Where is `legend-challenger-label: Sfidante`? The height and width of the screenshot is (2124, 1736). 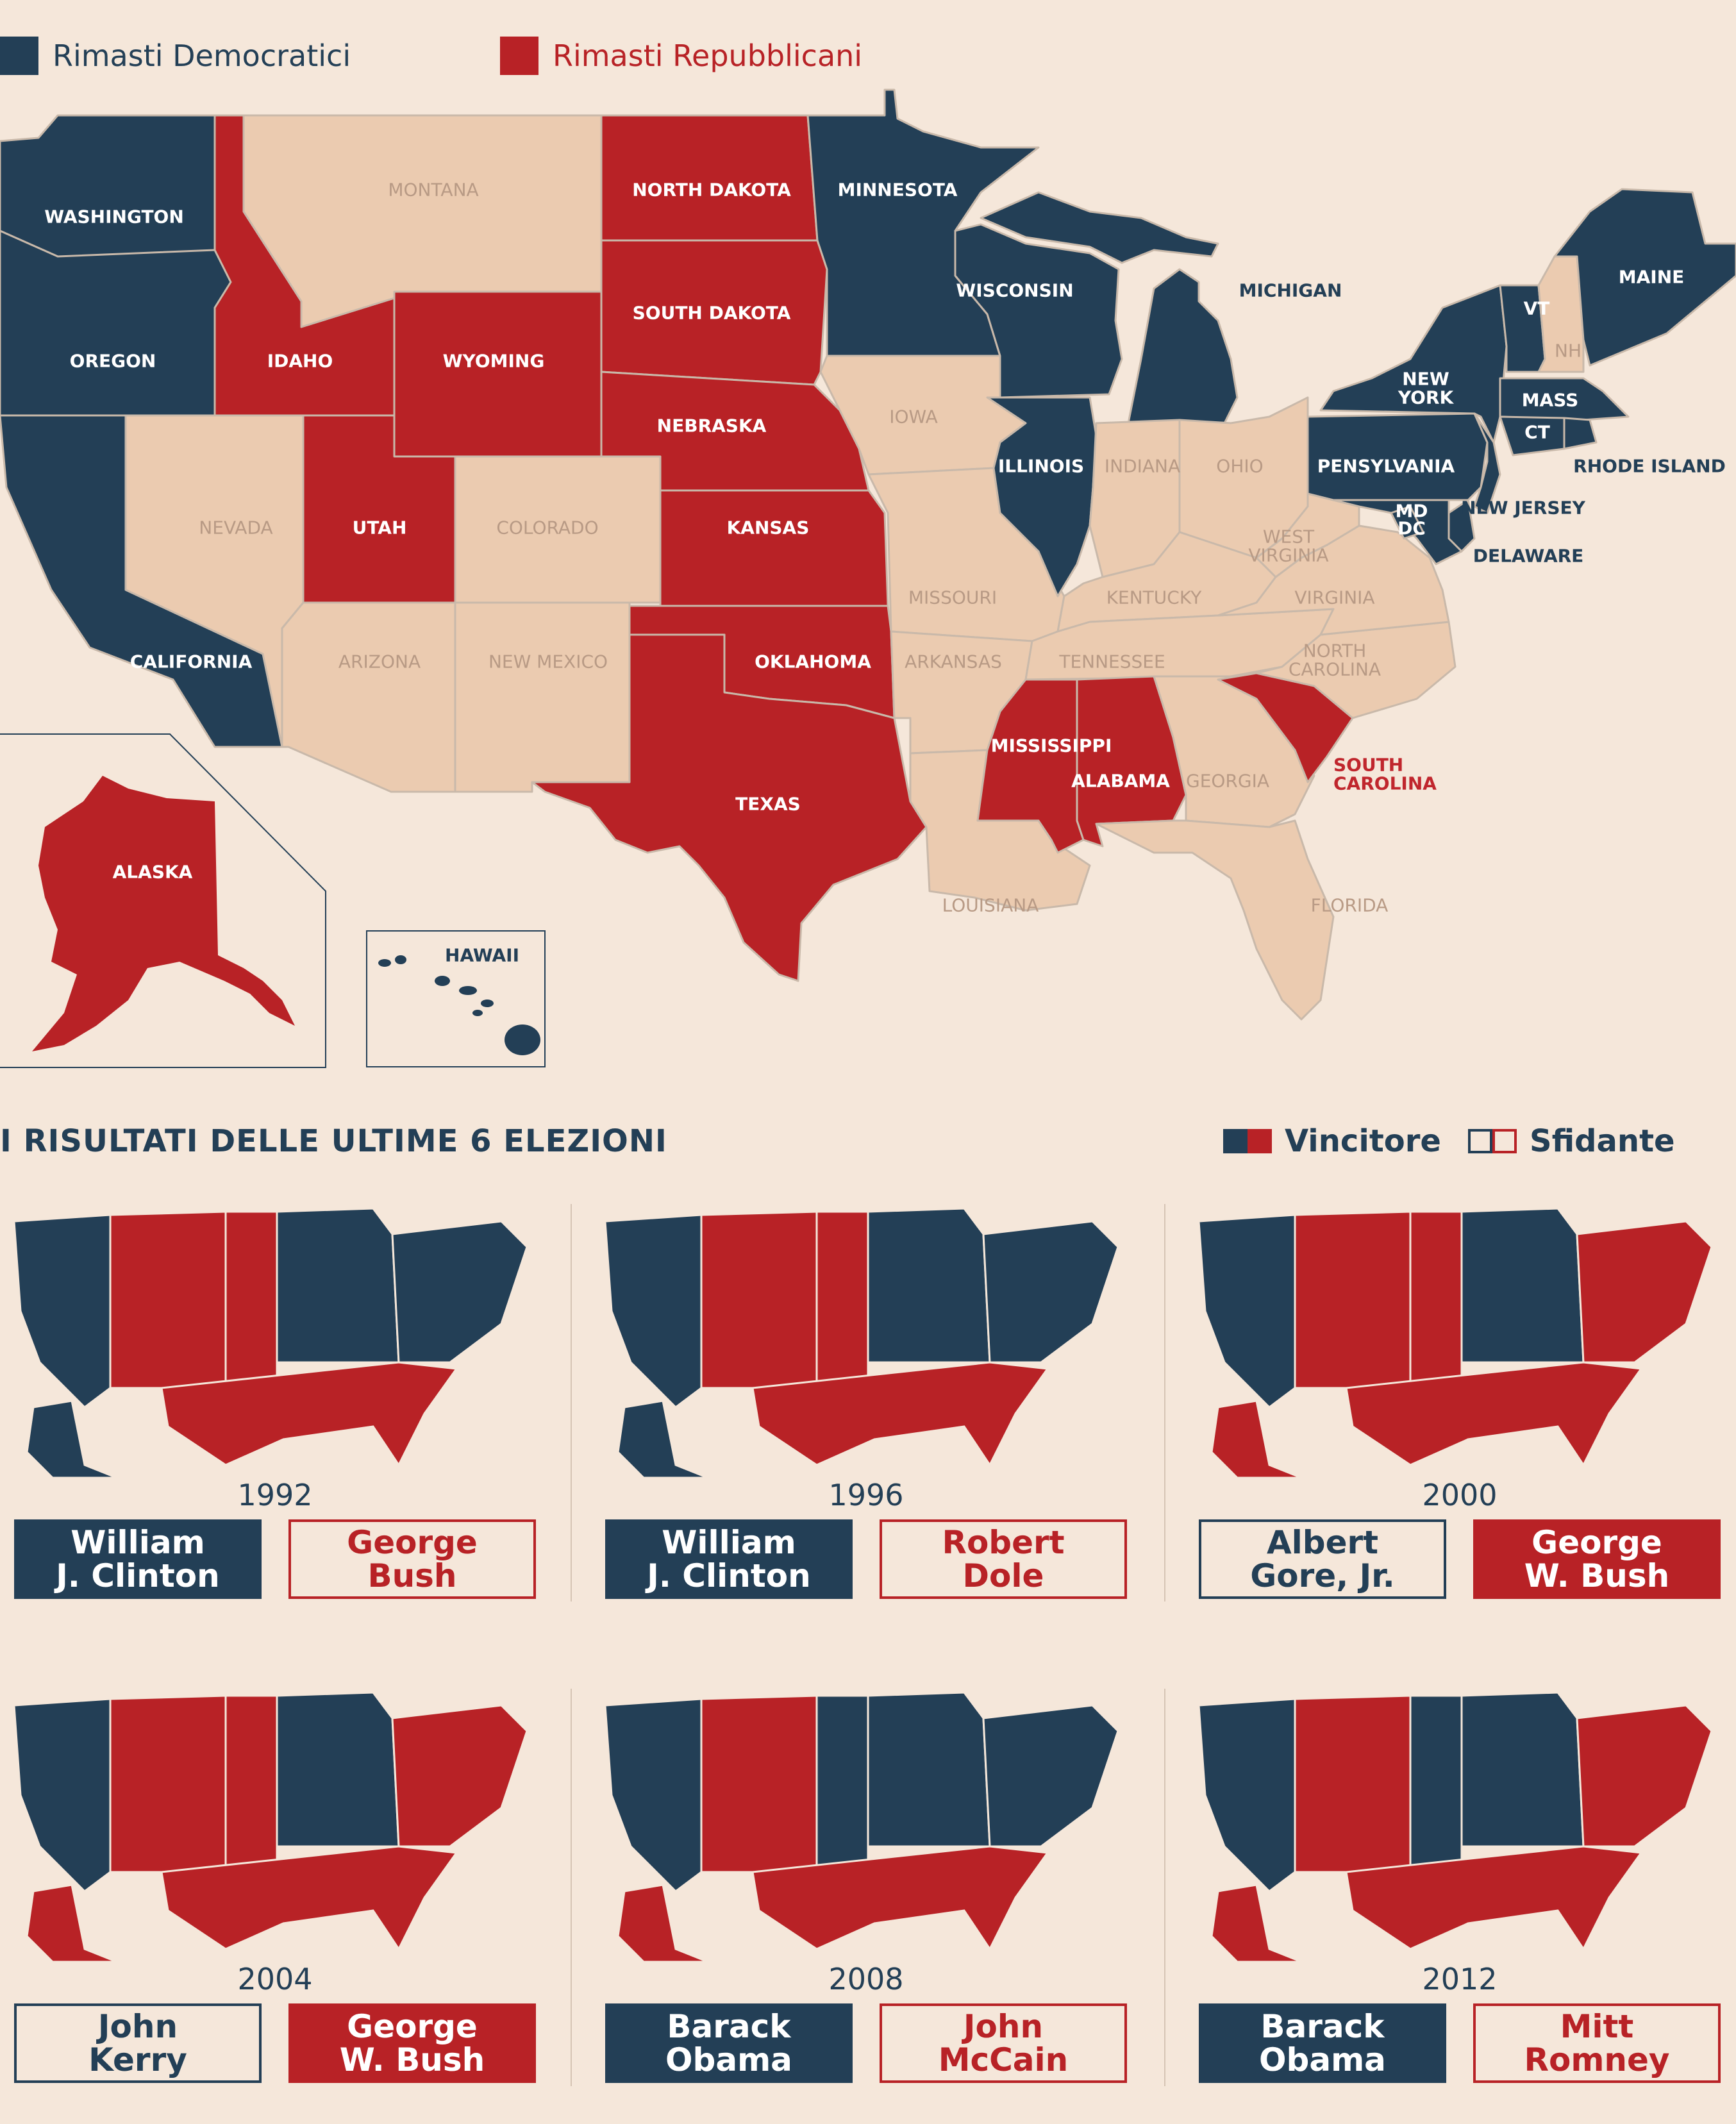 legend-challenger-label: Sfidante is located at coordinates (1602, 1141).